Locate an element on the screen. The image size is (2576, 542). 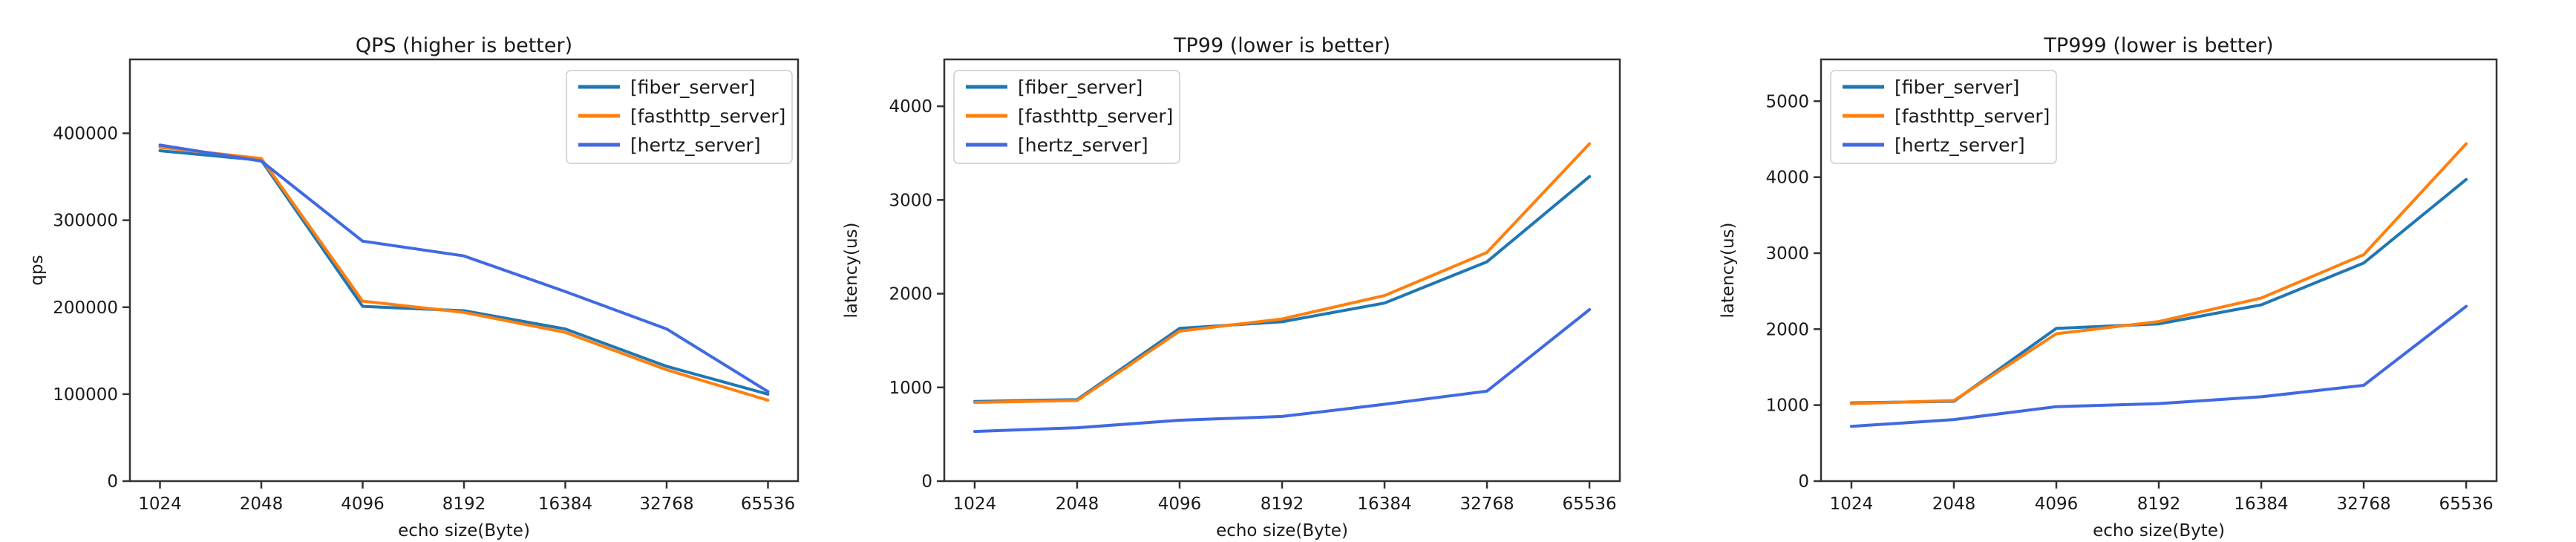
y-tick-label: 100000 is located at coordinates (85, 395).